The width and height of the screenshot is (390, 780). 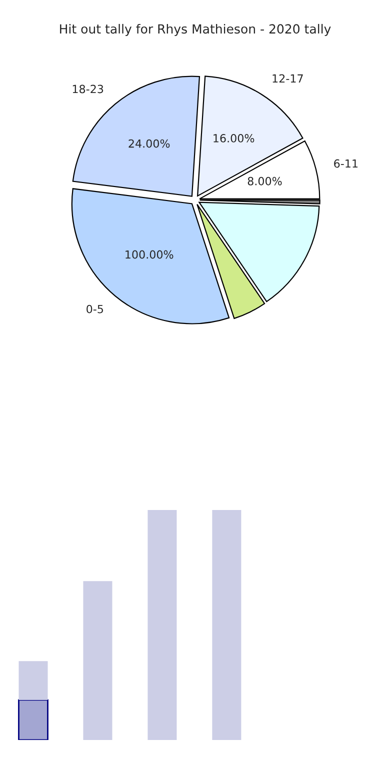 I want to click on chart-title: Hit out tally for Rhys Mathieson - 2020 tally, so click(x=195, y=30).